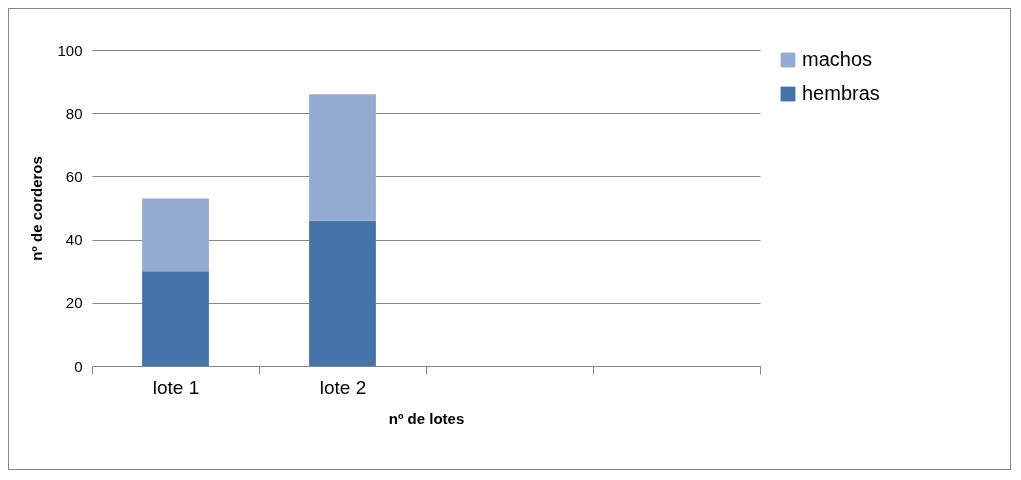 This screenshot has width=1021, height=480. I want to click on x-tick-label: lote 2, so click(343, 387).